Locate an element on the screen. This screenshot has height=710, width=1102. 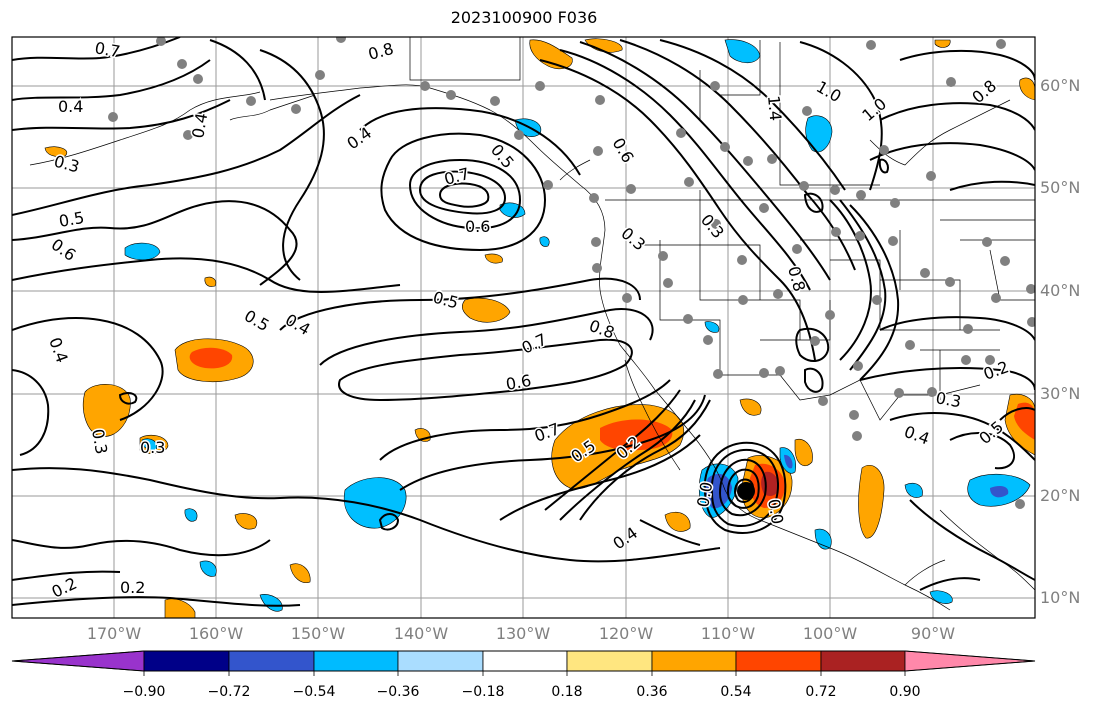
colorbar-tick-label: −0.36 is located at coordinates (398, 692).